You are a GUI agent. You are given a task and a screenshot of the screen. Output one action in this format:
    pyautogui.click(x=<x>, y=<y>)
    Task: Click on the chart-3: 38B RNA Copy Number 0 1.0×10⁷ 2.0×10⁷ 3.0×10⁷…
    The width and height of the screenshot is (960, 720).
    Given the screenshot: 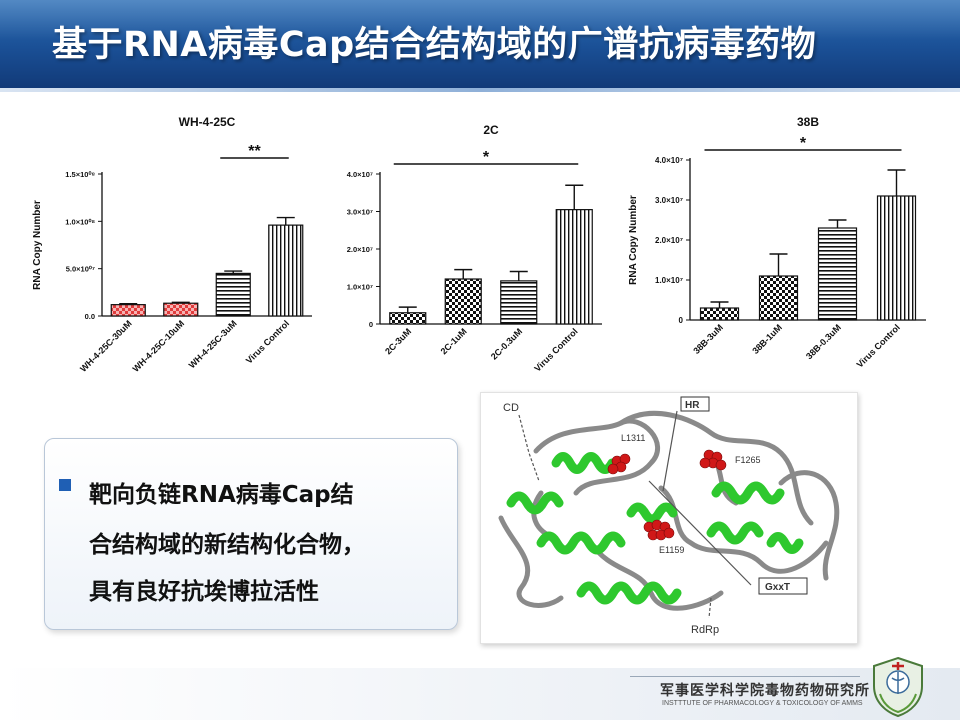 What is the action you would take?
    pyautogui.click(x=777, y=242)
    